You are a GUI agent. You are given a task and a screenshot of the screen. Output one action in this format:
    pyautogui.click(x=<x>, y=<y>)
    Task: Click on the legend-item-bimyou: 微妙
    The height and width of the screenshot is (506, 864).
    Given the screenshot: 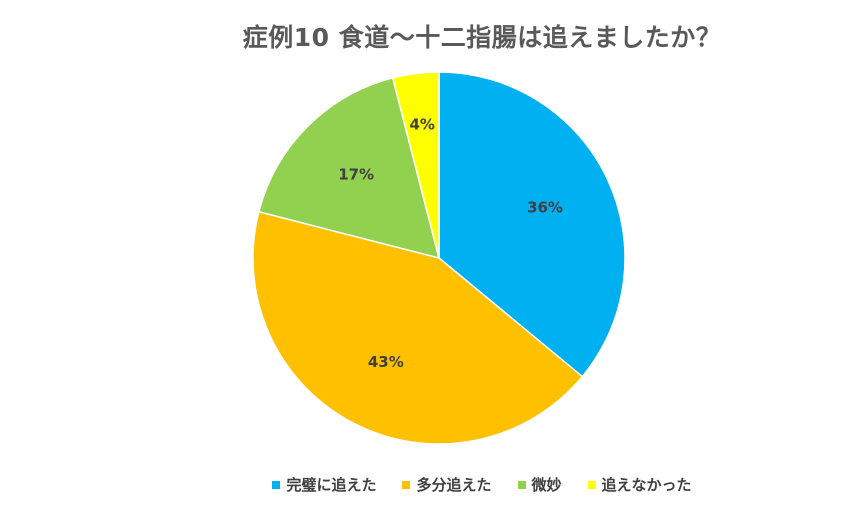 What is the action you would take?
    pyautogui.click(x=539, y=484)
    